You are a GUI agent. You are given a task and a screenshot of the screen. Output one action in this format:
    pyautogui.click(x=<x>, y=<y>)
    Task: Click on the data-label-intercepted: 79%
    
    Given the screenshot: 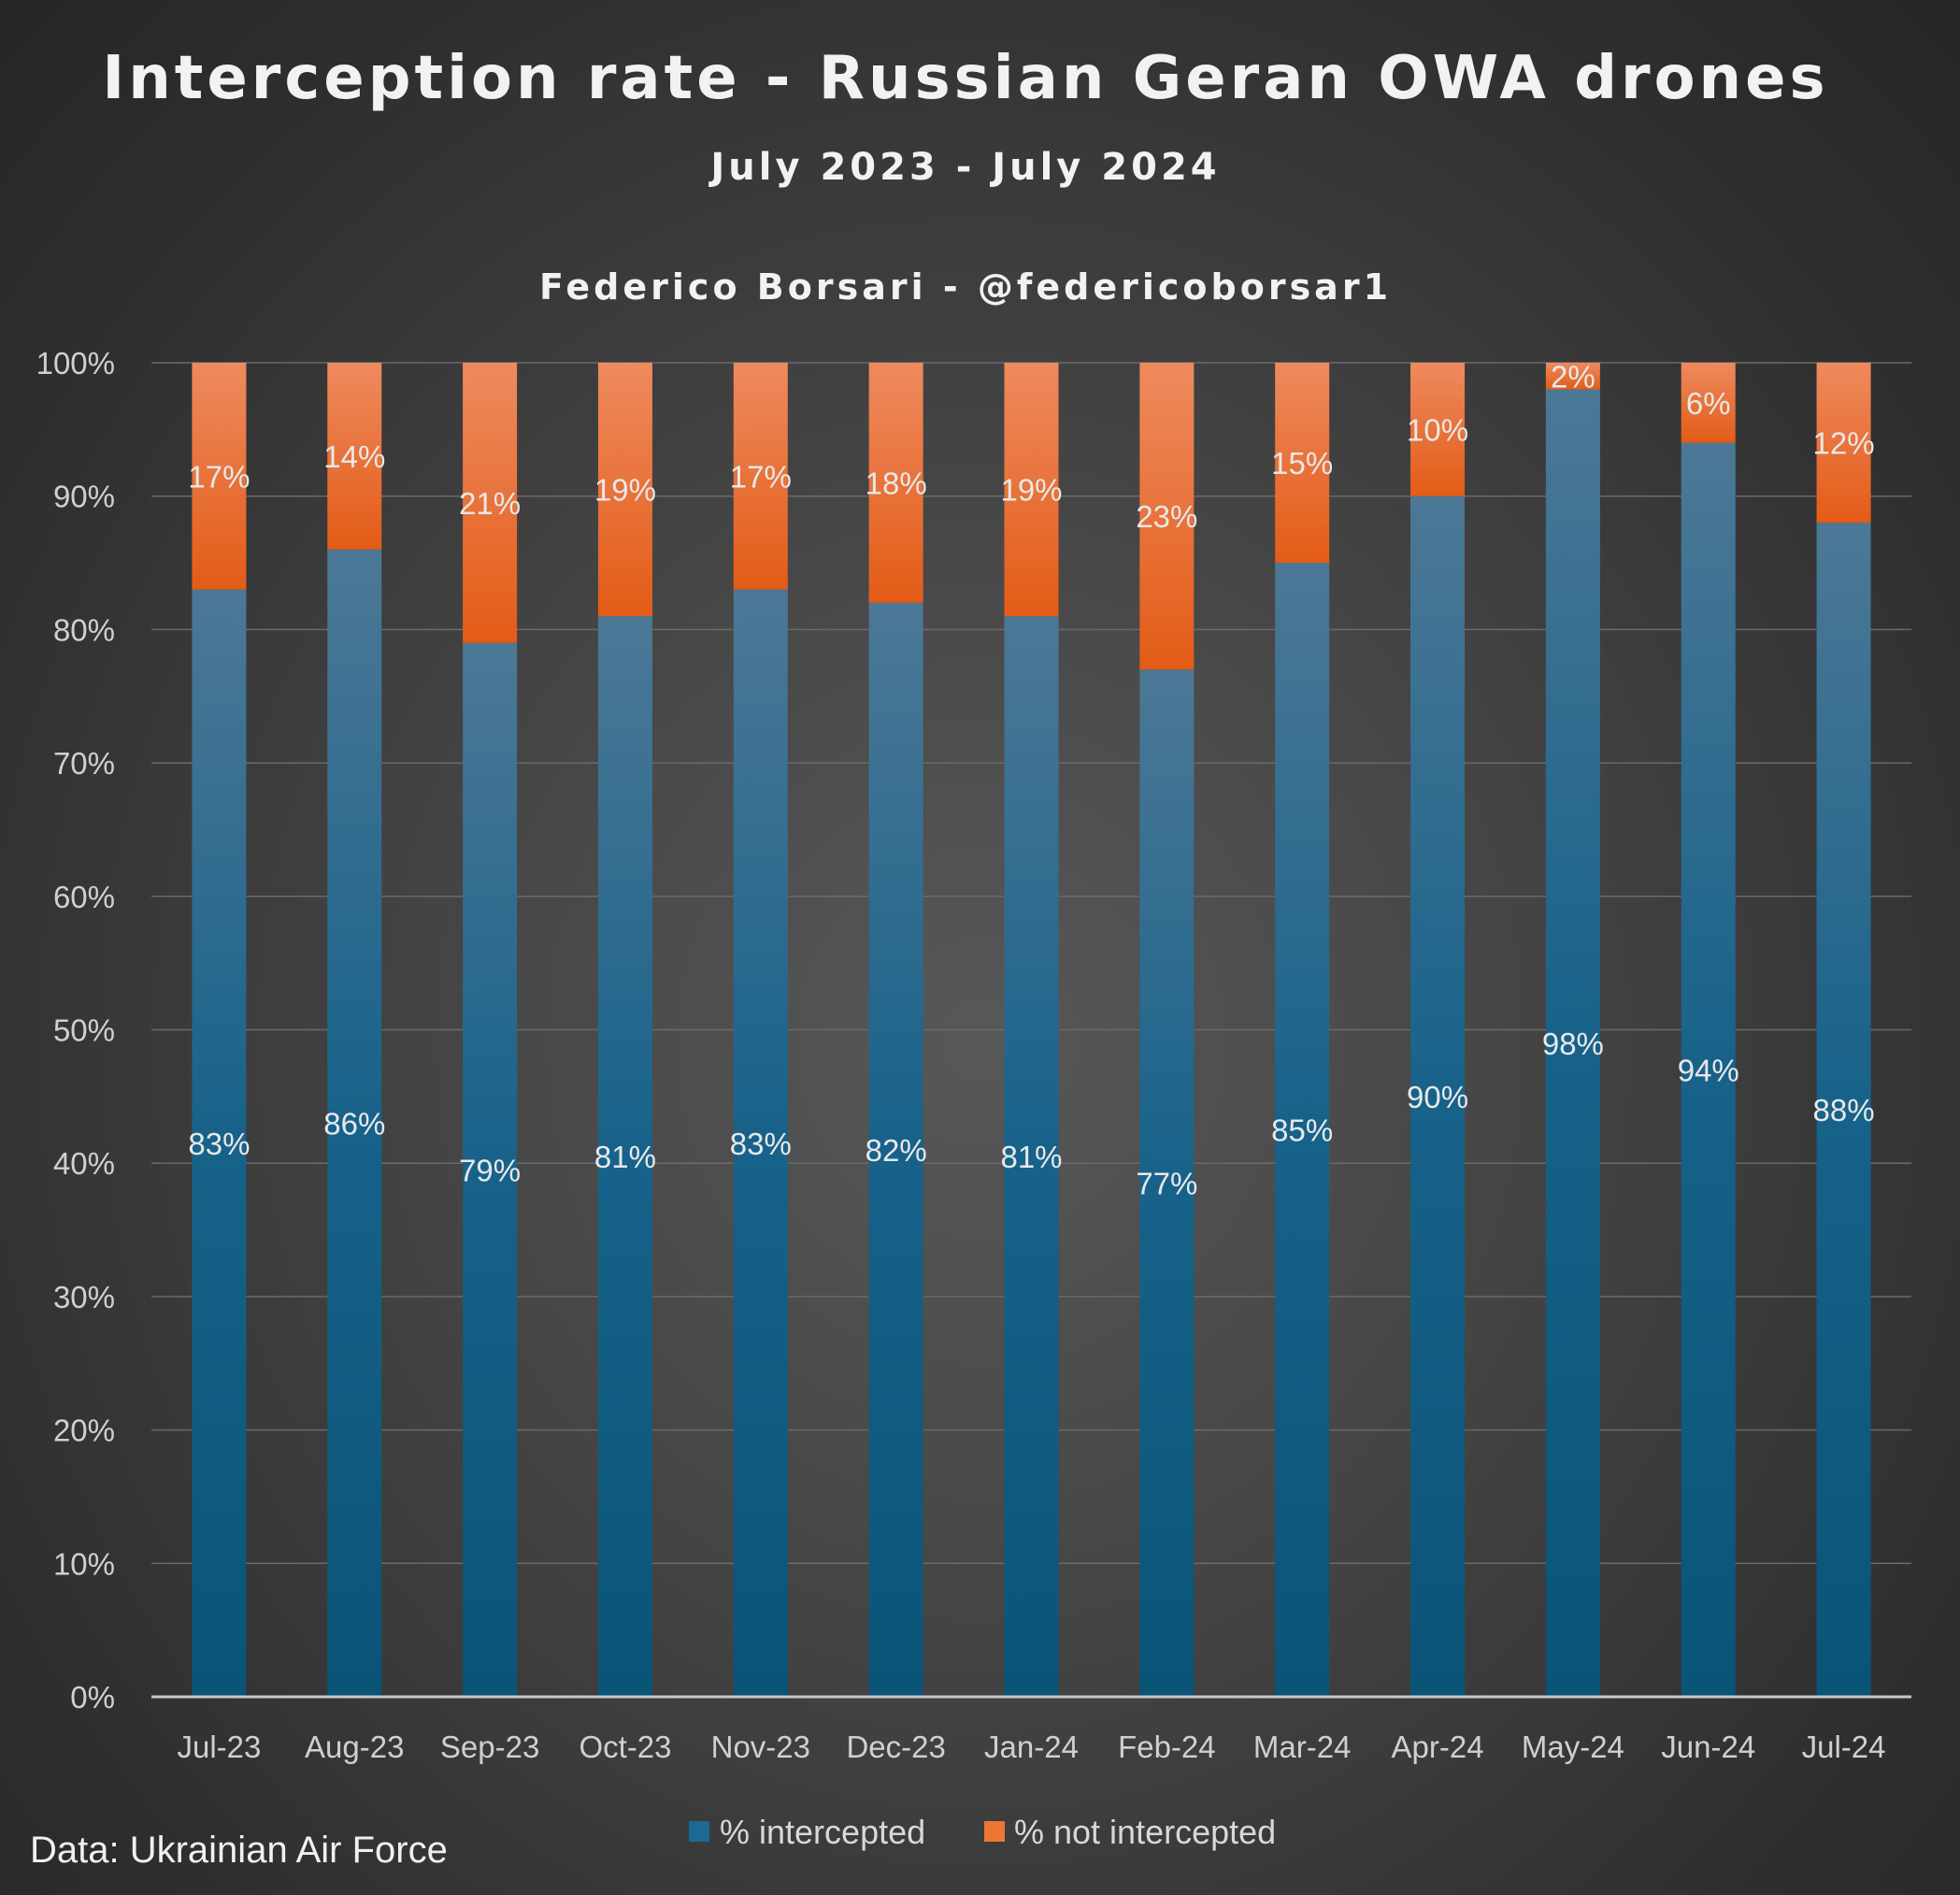 What is the action you would take?
    pyautogui.click(x=490, y=1170)
    